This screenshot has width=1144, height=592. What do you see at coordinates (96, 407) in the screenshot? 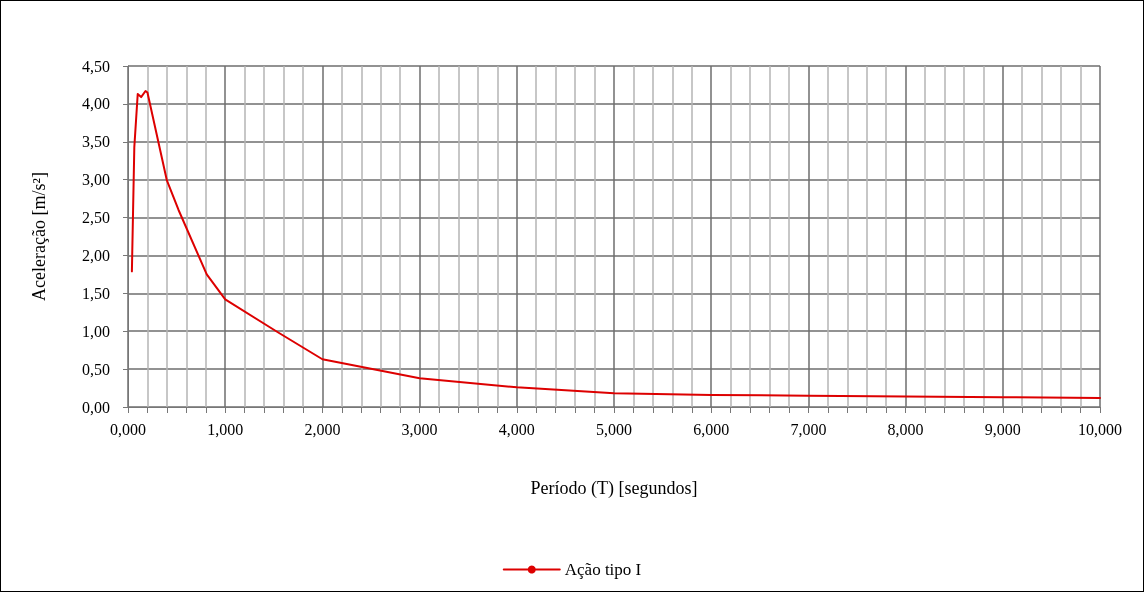
I see `y-tick-label: 0,00` at bounding box center [96, 407].